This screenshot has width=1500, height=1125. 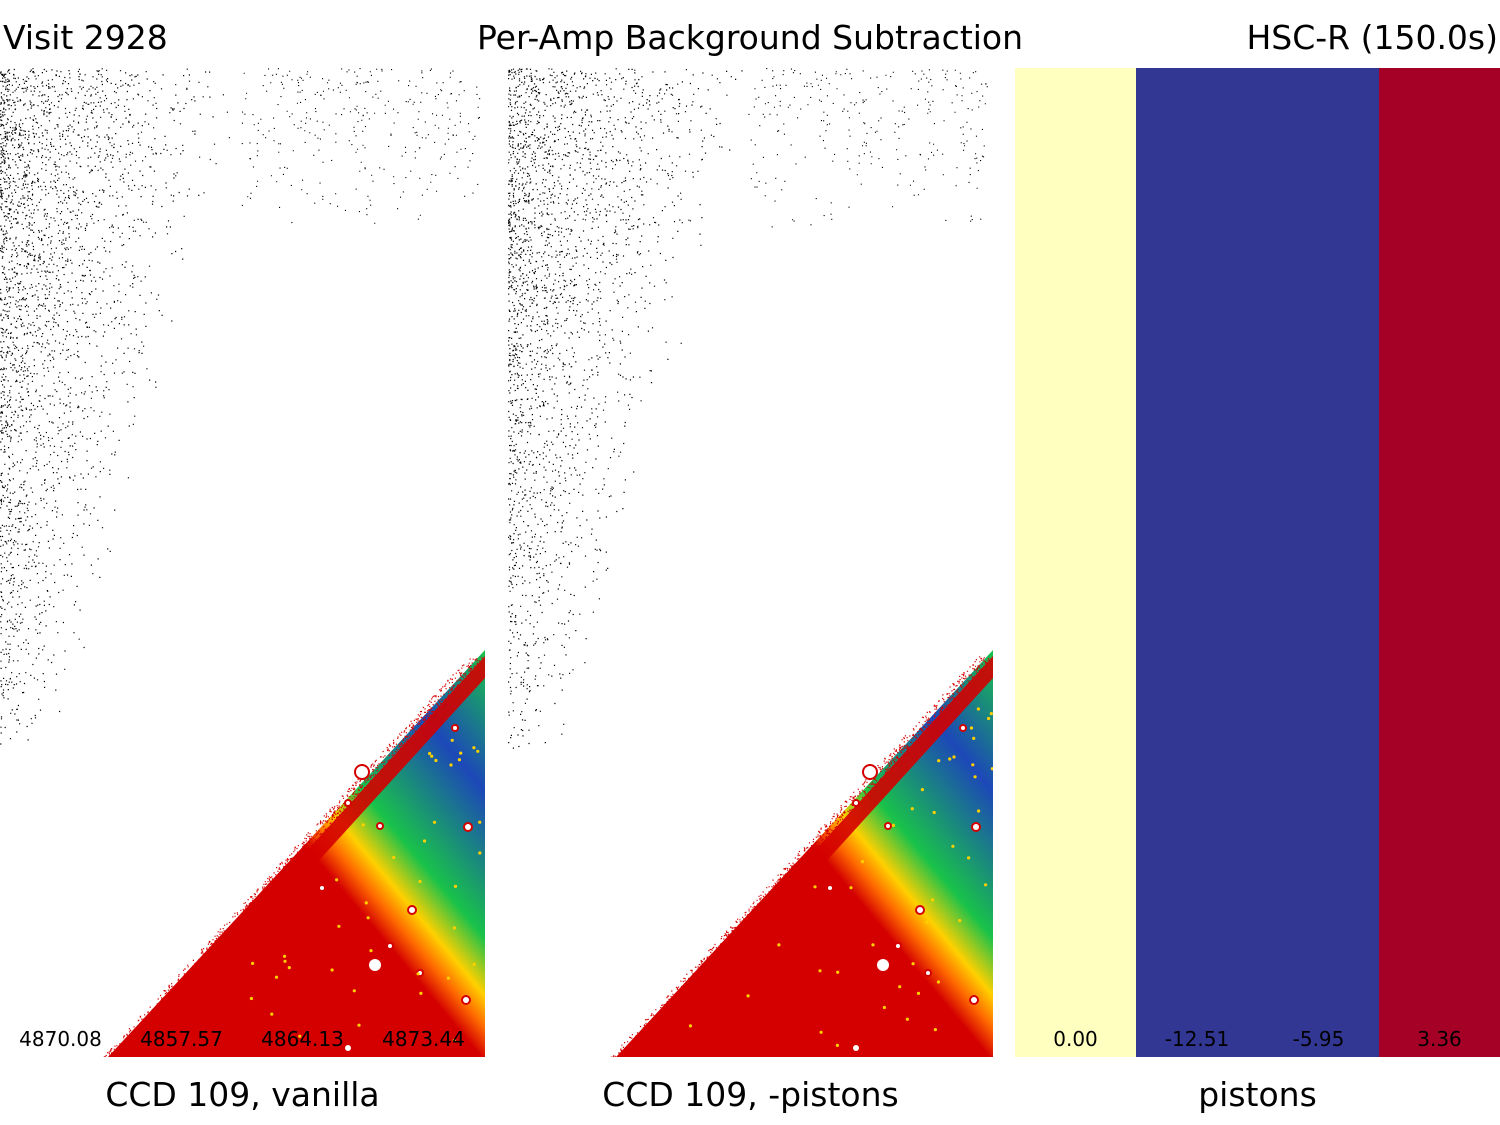 What do you see at coordinates (85, 37) in the screenshot?
I see `visit-label: Visit 2928` at bounding box center [85, 37].